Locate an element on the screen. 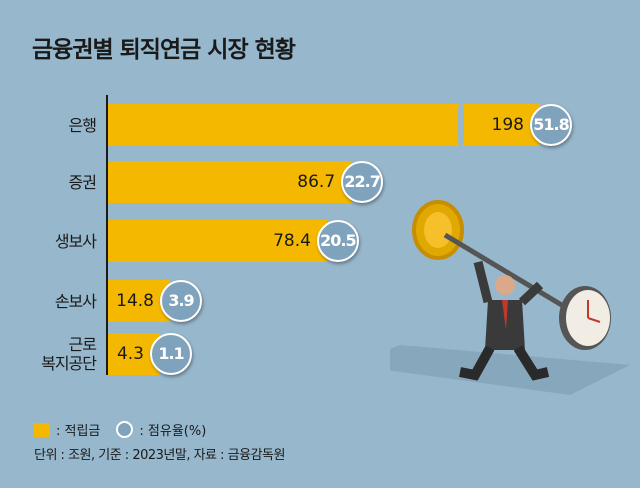 Image resolution: width=640 pixels, height=488 pixels. man-body is located at coordinates (505, 325).